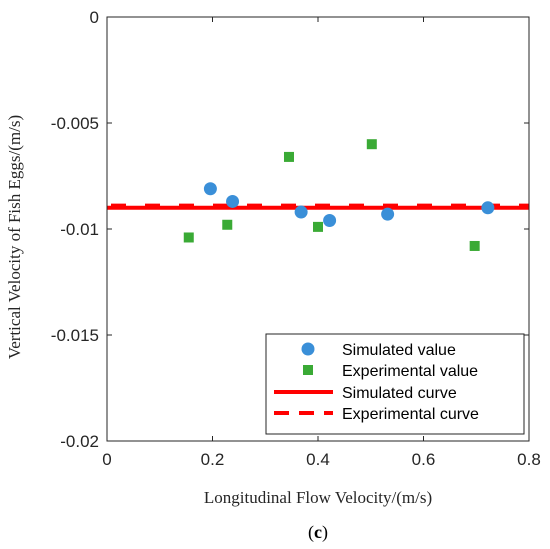 The height and width of the screenshot is (549, 550). Describe the element at coordinates (213, 459) in the screenshot. I see `x-tick-label: 0.2` at that location.